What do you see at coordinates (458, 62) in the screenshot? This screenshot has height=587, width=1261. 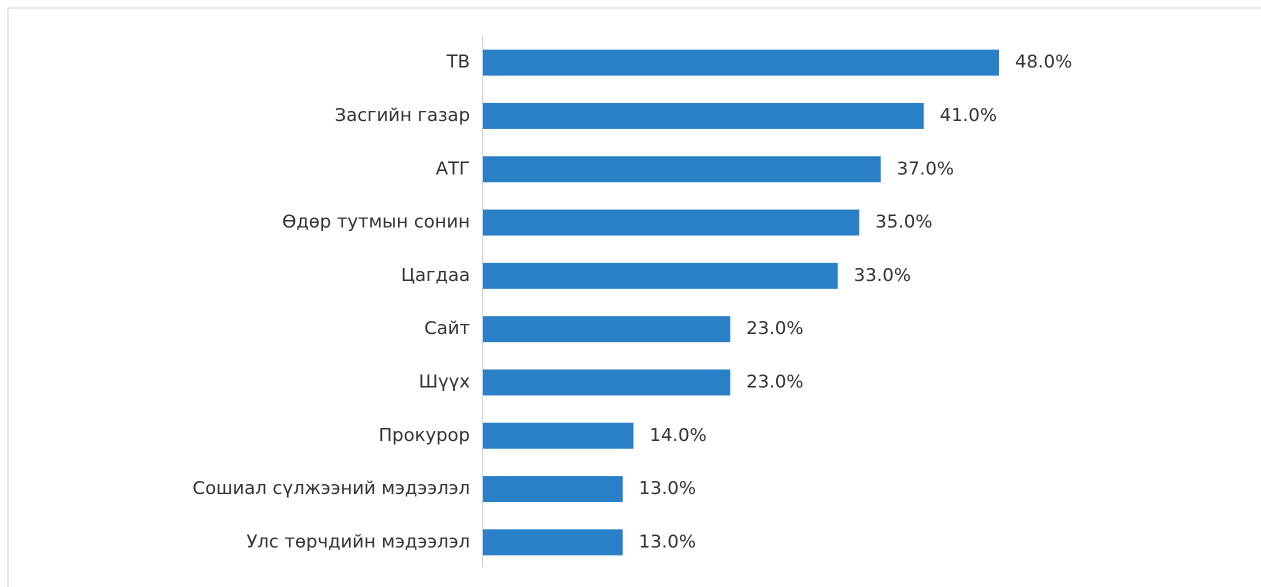 I see `category-label: ТВ` at bounding box center [458, 62].